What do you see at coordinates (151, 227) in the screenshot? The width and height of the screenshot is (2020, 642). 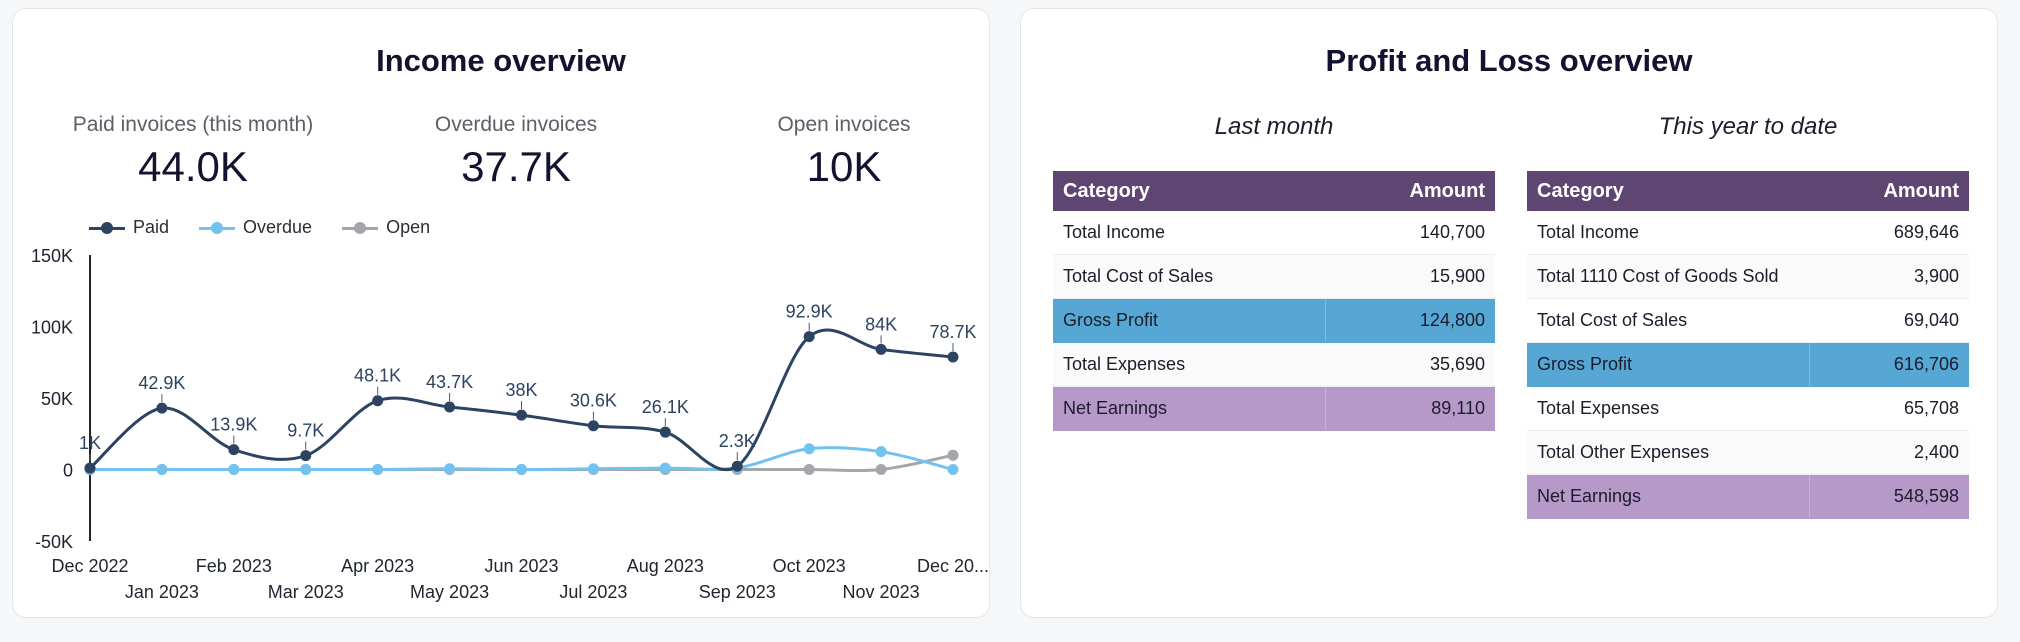 I see `legend-label-paid: Paid` at bounding box center [151, 227].